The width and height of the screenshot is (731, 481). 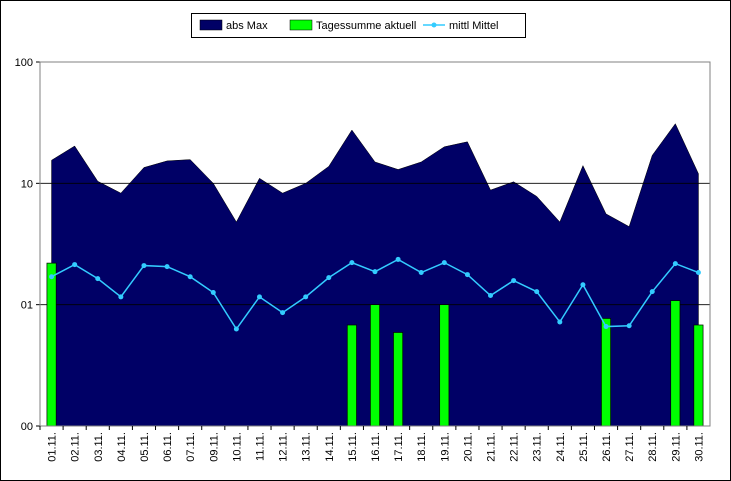 What do you see at coordinates (353, 447) in the screenshot?
I see `x-tick-label: 15.11.` at bounding box center [353, 447].